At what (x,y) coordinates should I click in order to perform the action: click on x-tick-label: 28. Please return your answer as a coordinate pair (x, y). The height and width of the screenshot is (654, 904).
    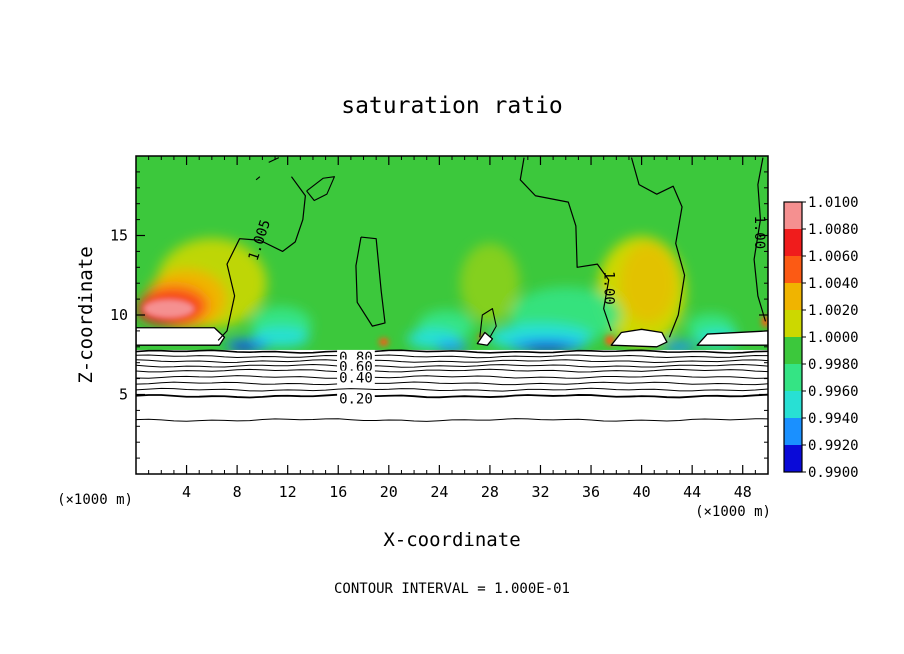
    Looking at the image, I should click on (490, 492).